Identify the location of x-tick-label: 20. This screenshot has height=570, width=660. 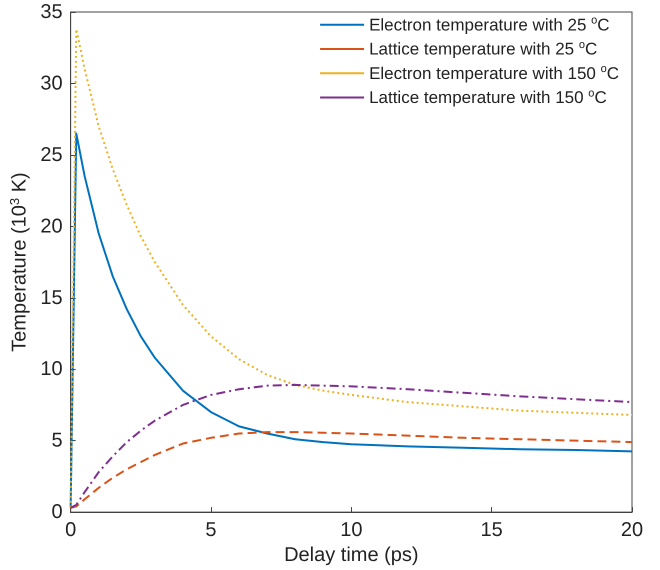
(632, 530).